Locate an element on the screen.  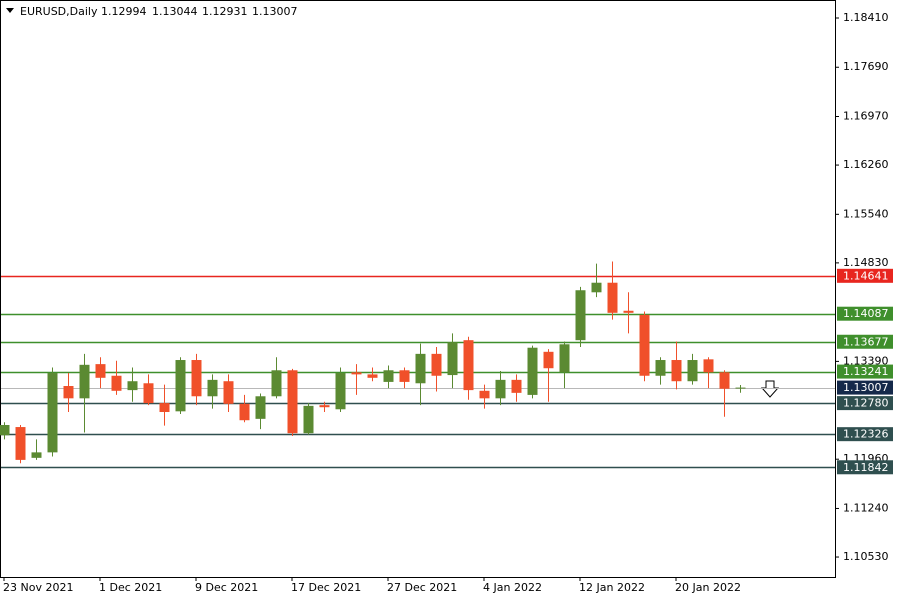
level-label: 1.13677 is located at coordinates (866, 341).